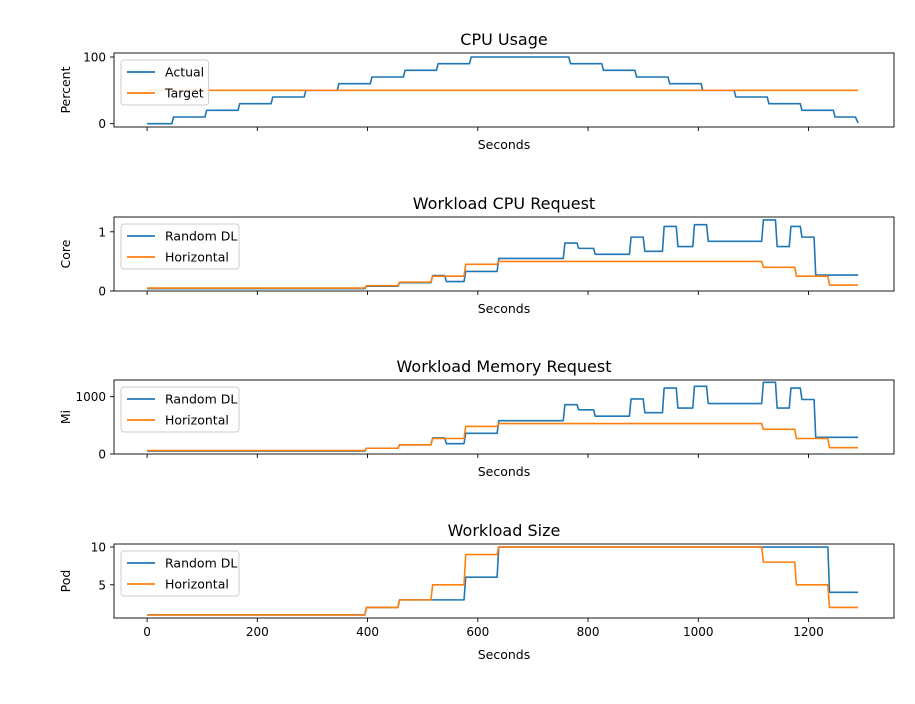 The width and height of the screenshot is (915, 704). Describe the element at coordinates (588, 632) in the screenshot. I see `x-tick-label: 800` at that location.